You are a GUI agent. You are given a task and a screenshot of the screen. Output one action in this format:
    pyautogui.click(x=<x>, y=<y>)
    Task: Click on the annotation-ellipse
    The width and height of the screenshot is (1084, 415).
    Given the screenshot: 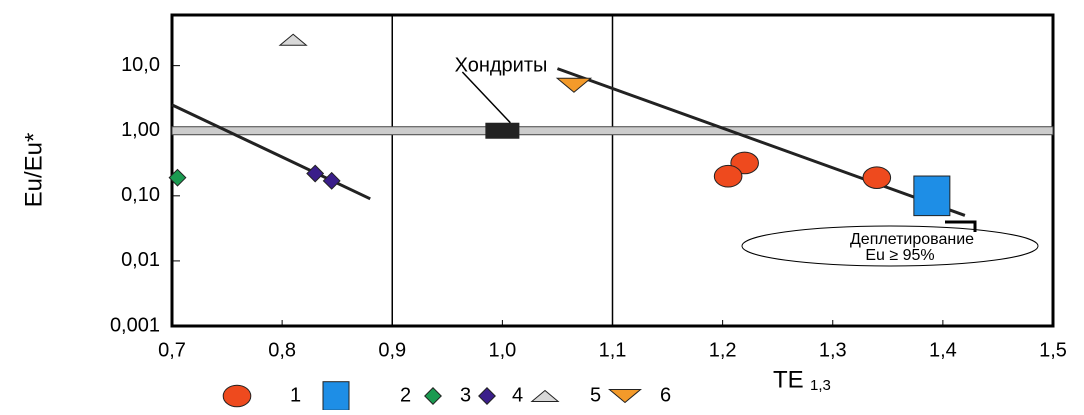 What is the action you would take?
    pyautogui.click(x=890, y=246)
    